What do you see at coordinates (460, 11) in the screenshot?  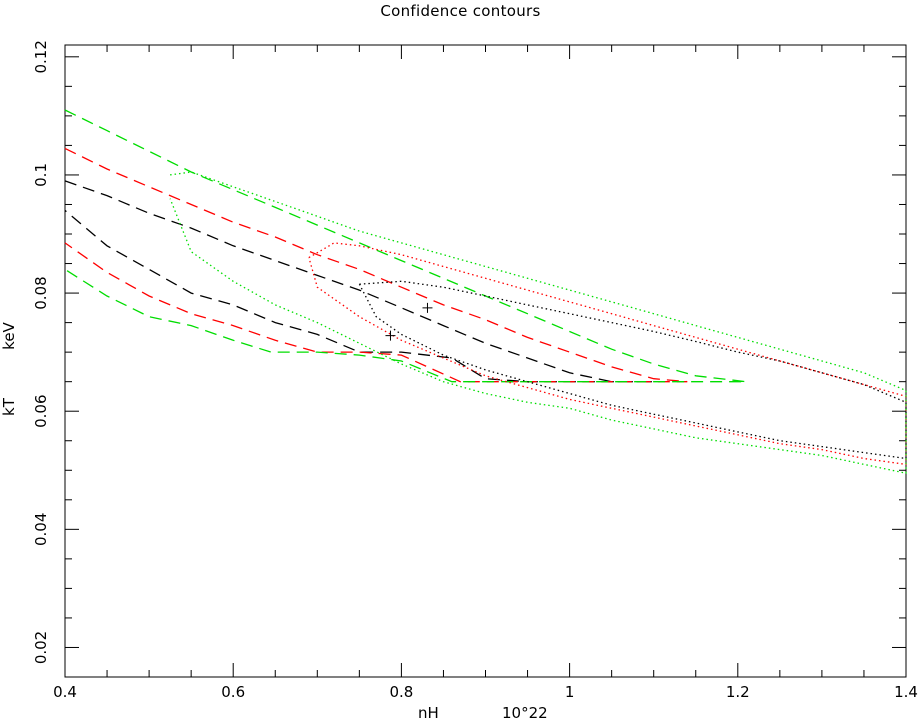 I see `chart-title: Confidence contours` at bounding box center [460, 11].